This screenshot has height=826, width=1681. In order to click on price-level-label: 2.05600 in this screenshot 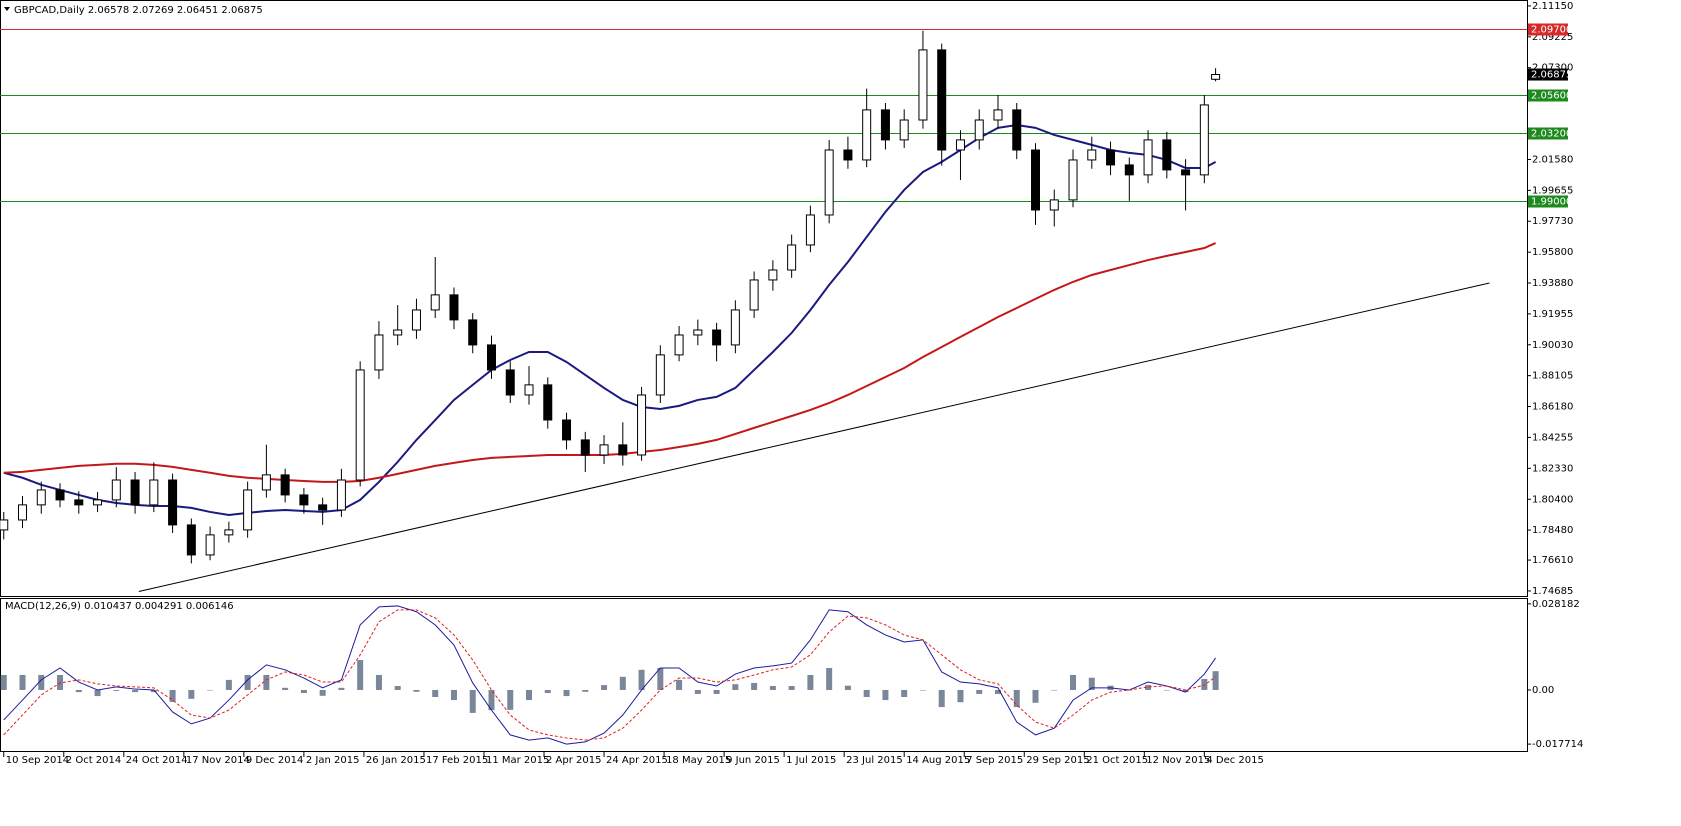, I will do `click(1551, 96)`.